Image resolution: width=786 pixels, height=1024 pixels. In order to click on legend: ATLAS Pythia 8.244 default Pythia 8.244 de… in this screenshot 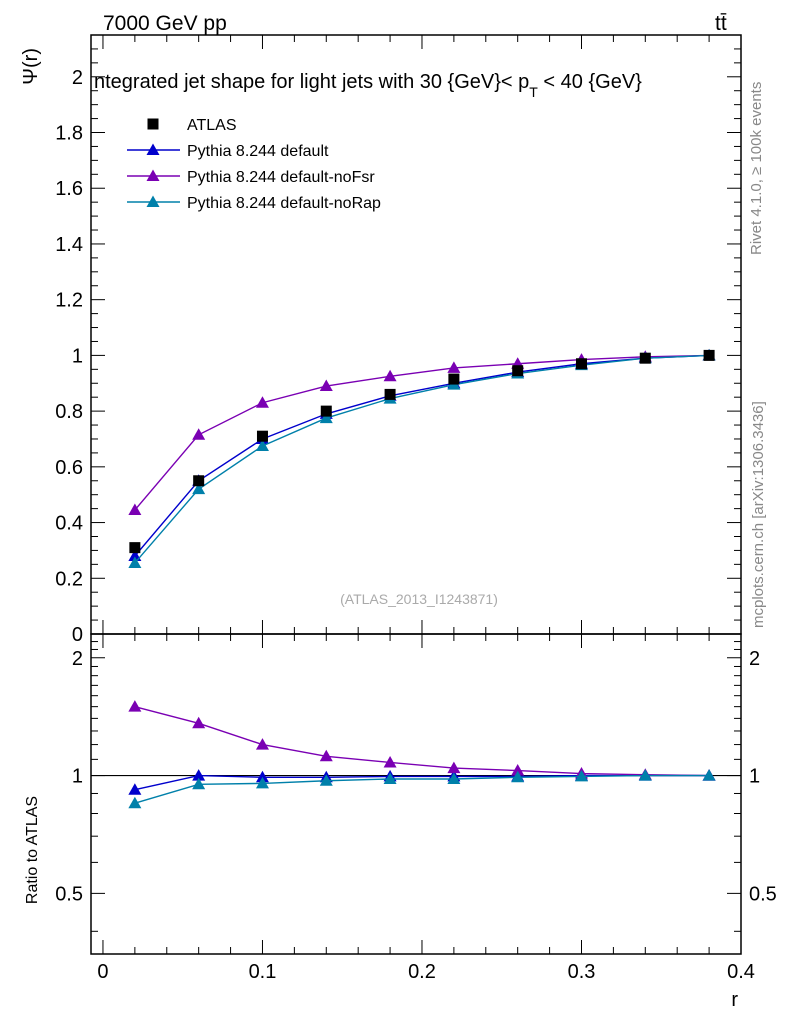, I will do `click(254, 164)`.